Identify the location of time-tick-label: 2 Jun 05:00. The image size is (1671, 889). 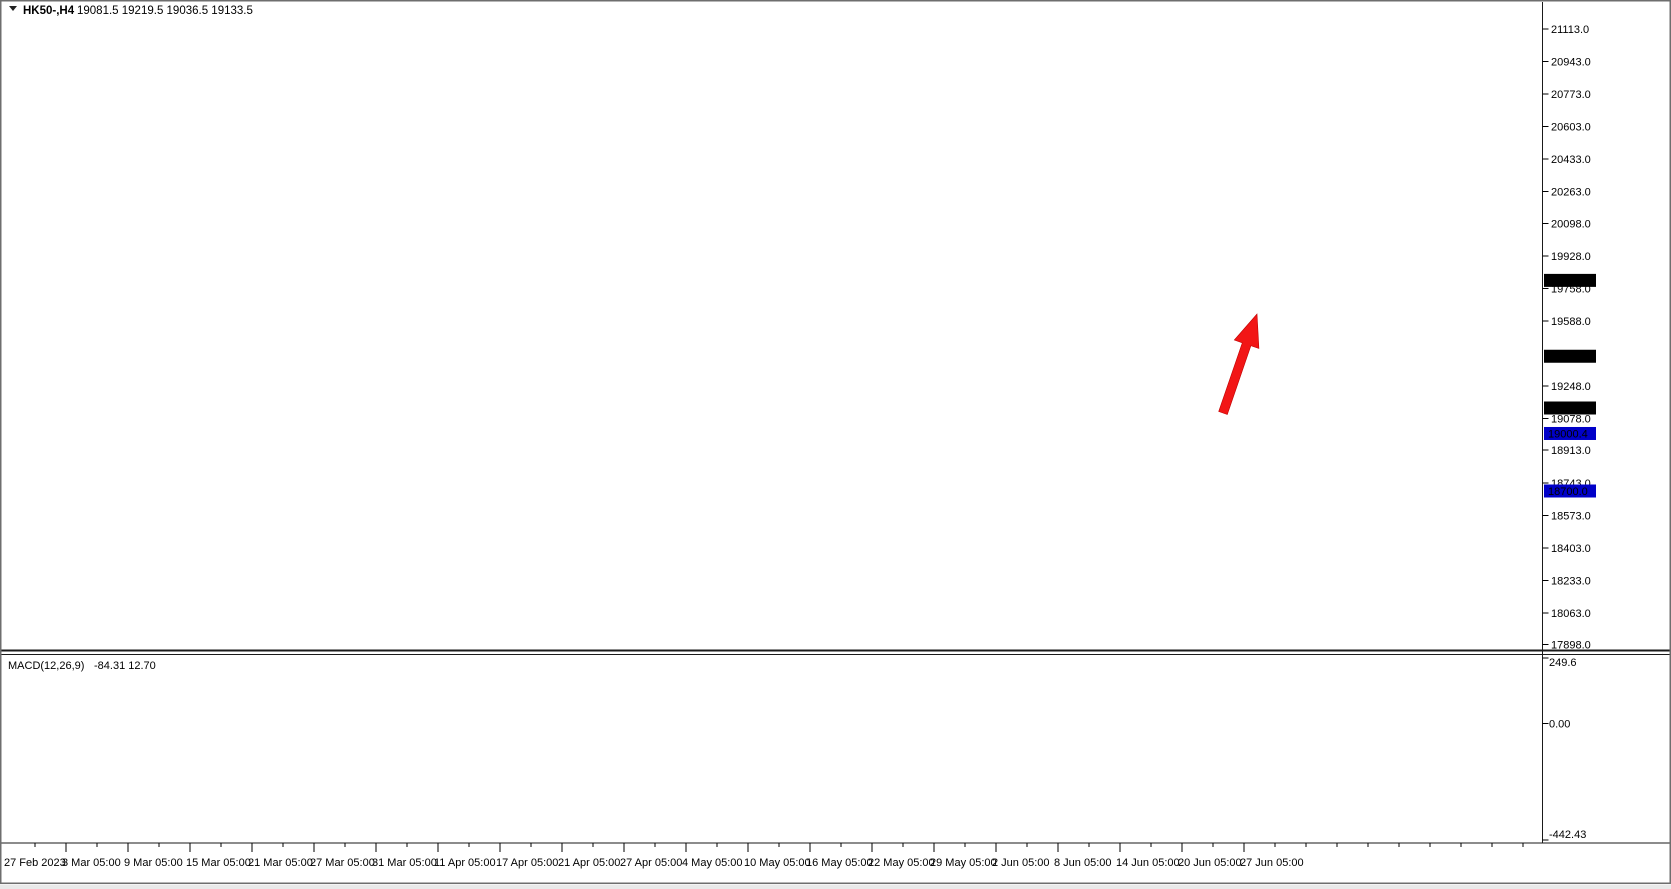
(1021, 863).